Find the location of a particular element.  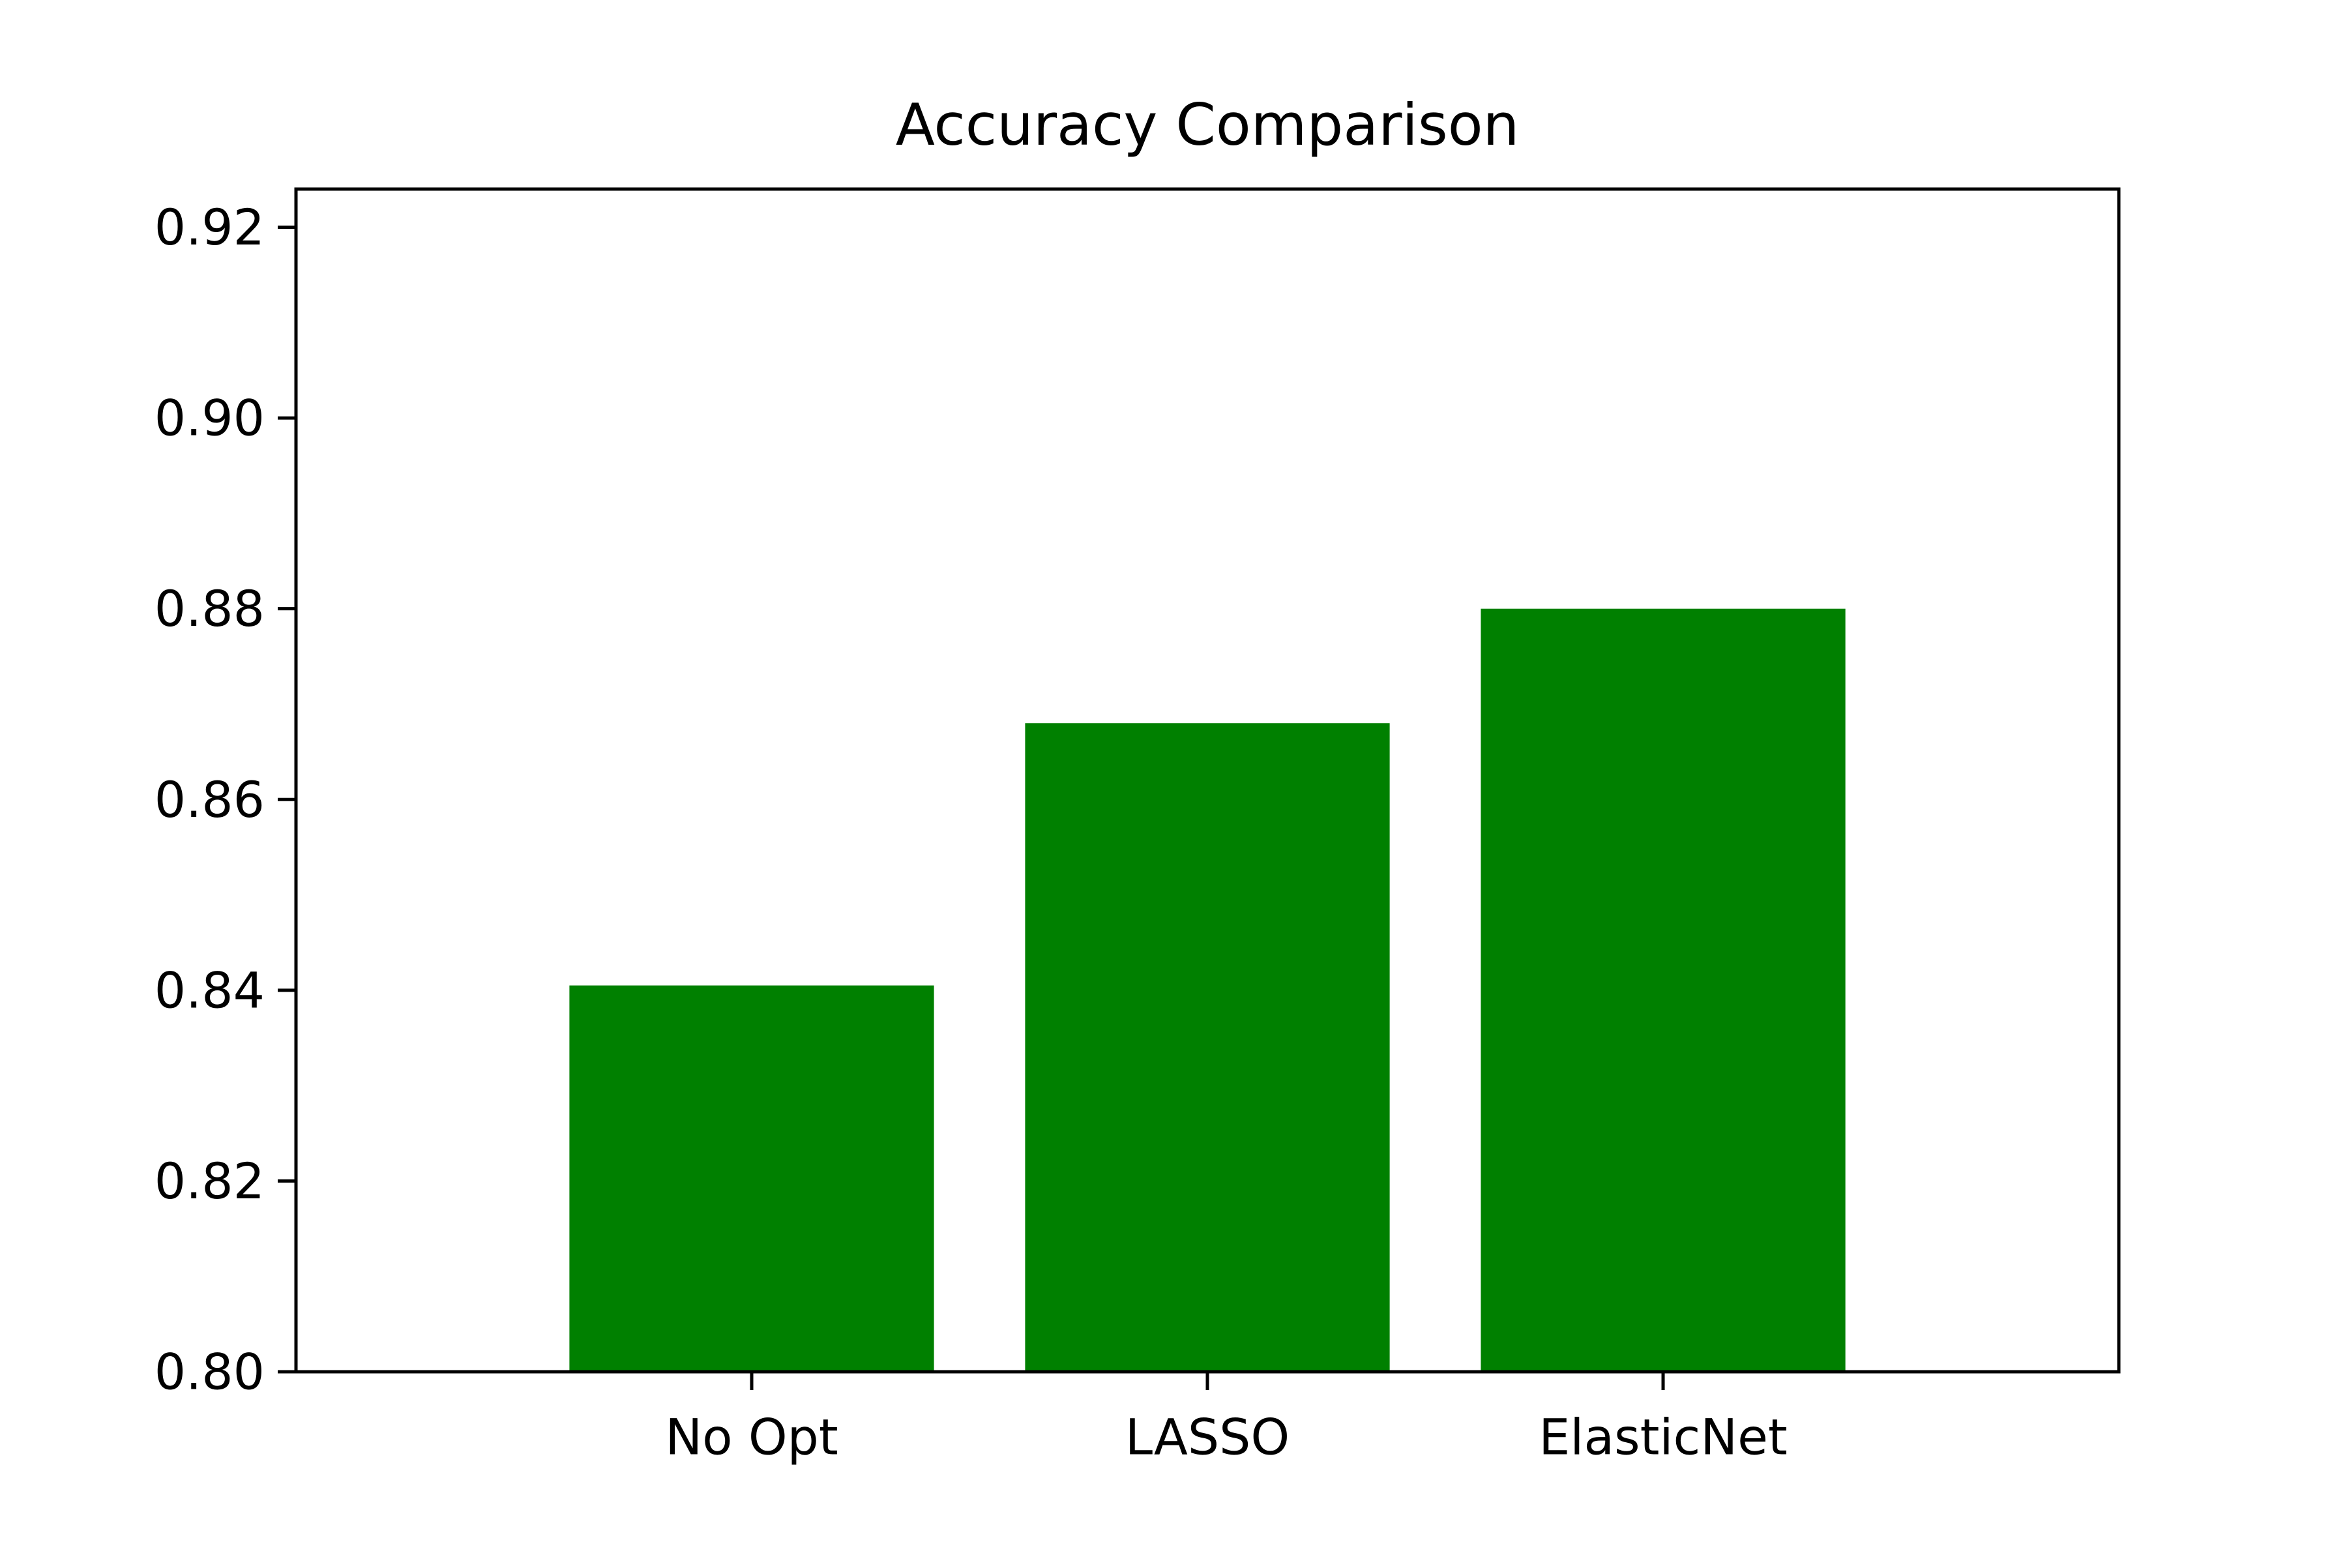

y-tick-label: 0.88 is located at coordinates (210, 609).